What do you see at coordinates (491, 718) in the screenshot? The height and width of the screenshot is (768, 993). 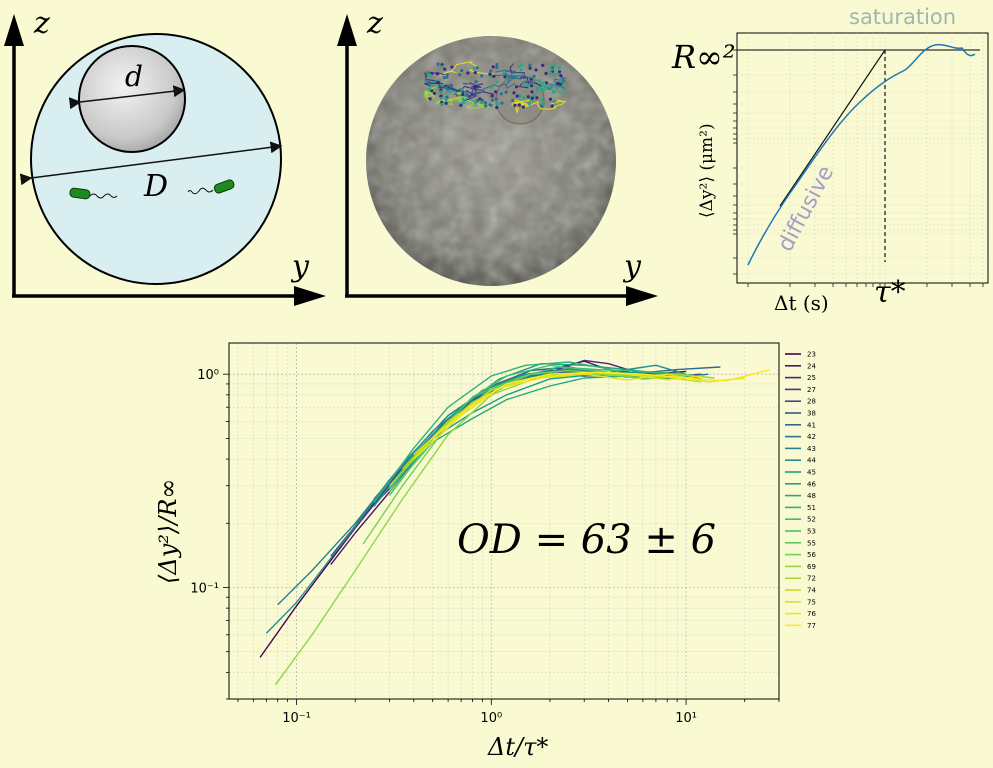 I see `x-tick-label: 10⁰` at bounding box center [491, 718].